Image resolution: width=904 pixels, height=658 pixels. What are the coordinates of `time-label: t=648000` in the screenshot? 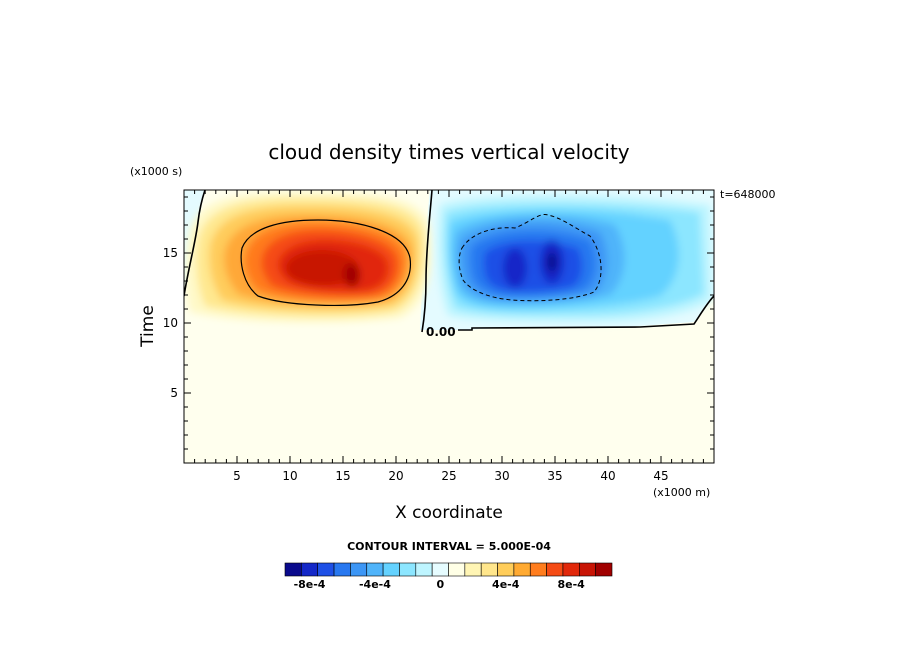 It's located at (748, 194).